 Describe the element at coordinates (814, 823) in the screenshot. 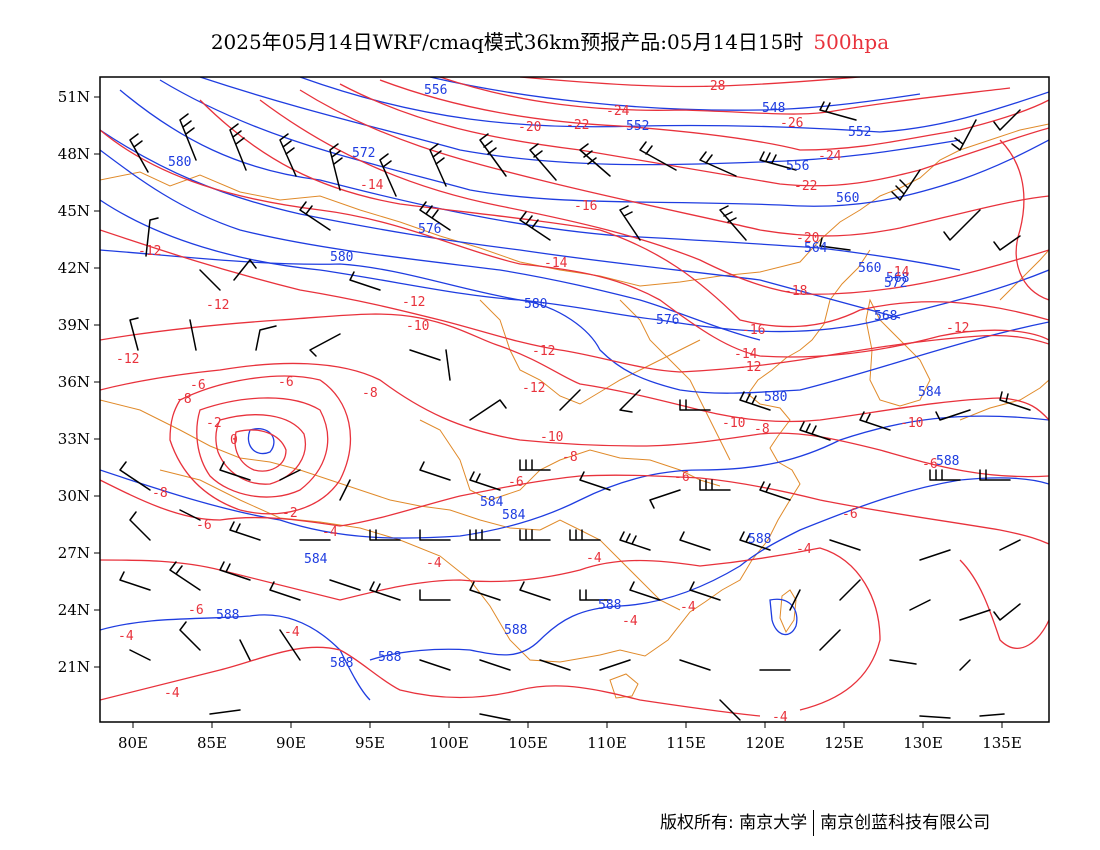

I see `footer-divider` at that location.